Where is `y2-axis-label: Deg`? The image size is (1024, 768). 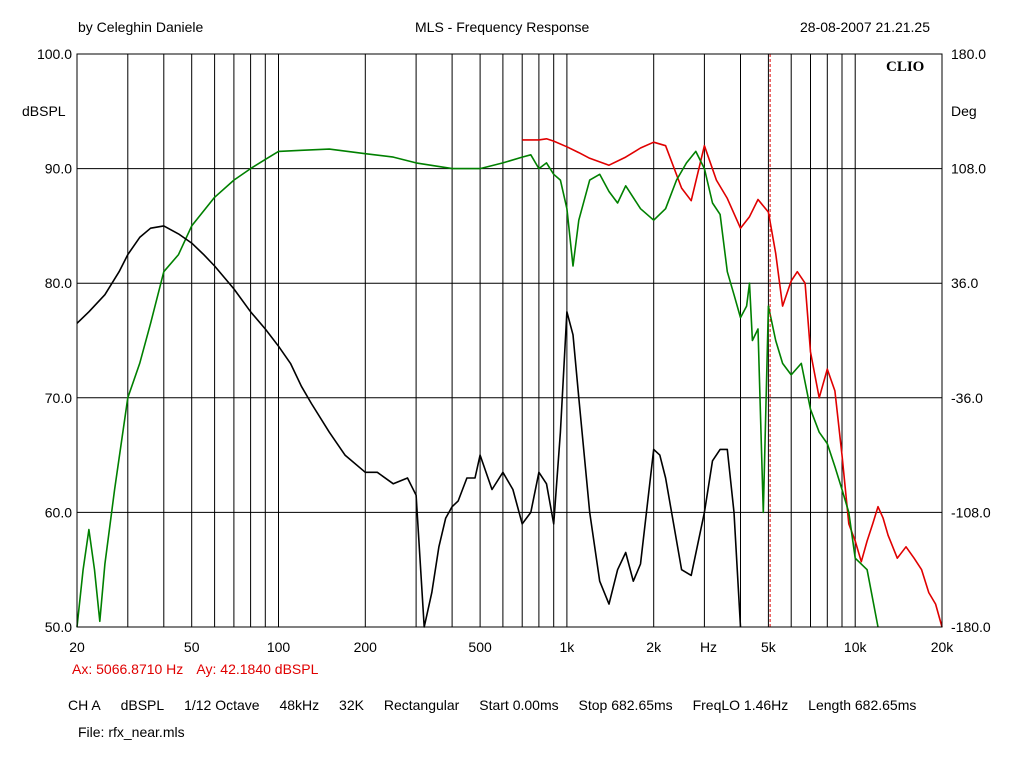 y2-axis-label: Deg is located at coordinates (964, 111).